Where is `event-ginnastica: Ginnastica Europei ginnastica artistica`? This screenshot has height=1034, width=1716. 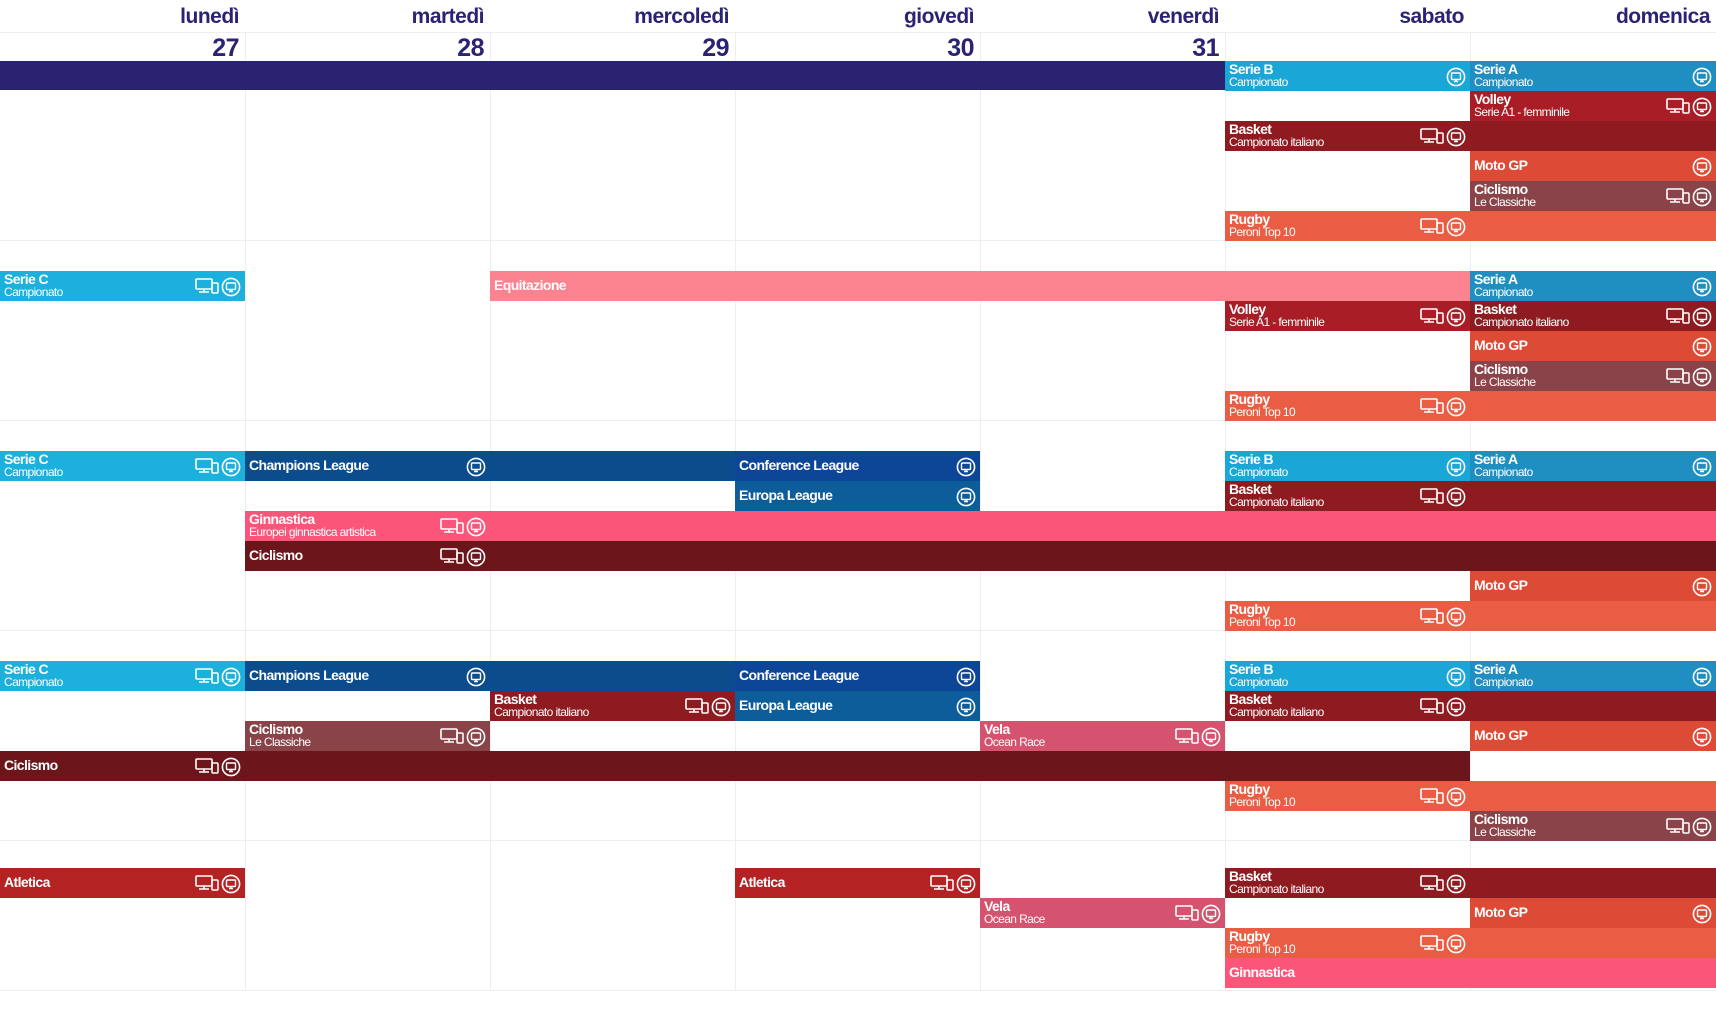
event-ginnastica: Ginnastica Europei ginnastica artistica is located at coordinates (980, 526).